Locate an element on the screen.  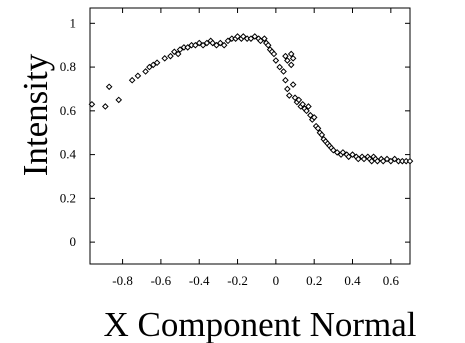
y-tick-label: 0.4 is located at coordinates (68, 154).